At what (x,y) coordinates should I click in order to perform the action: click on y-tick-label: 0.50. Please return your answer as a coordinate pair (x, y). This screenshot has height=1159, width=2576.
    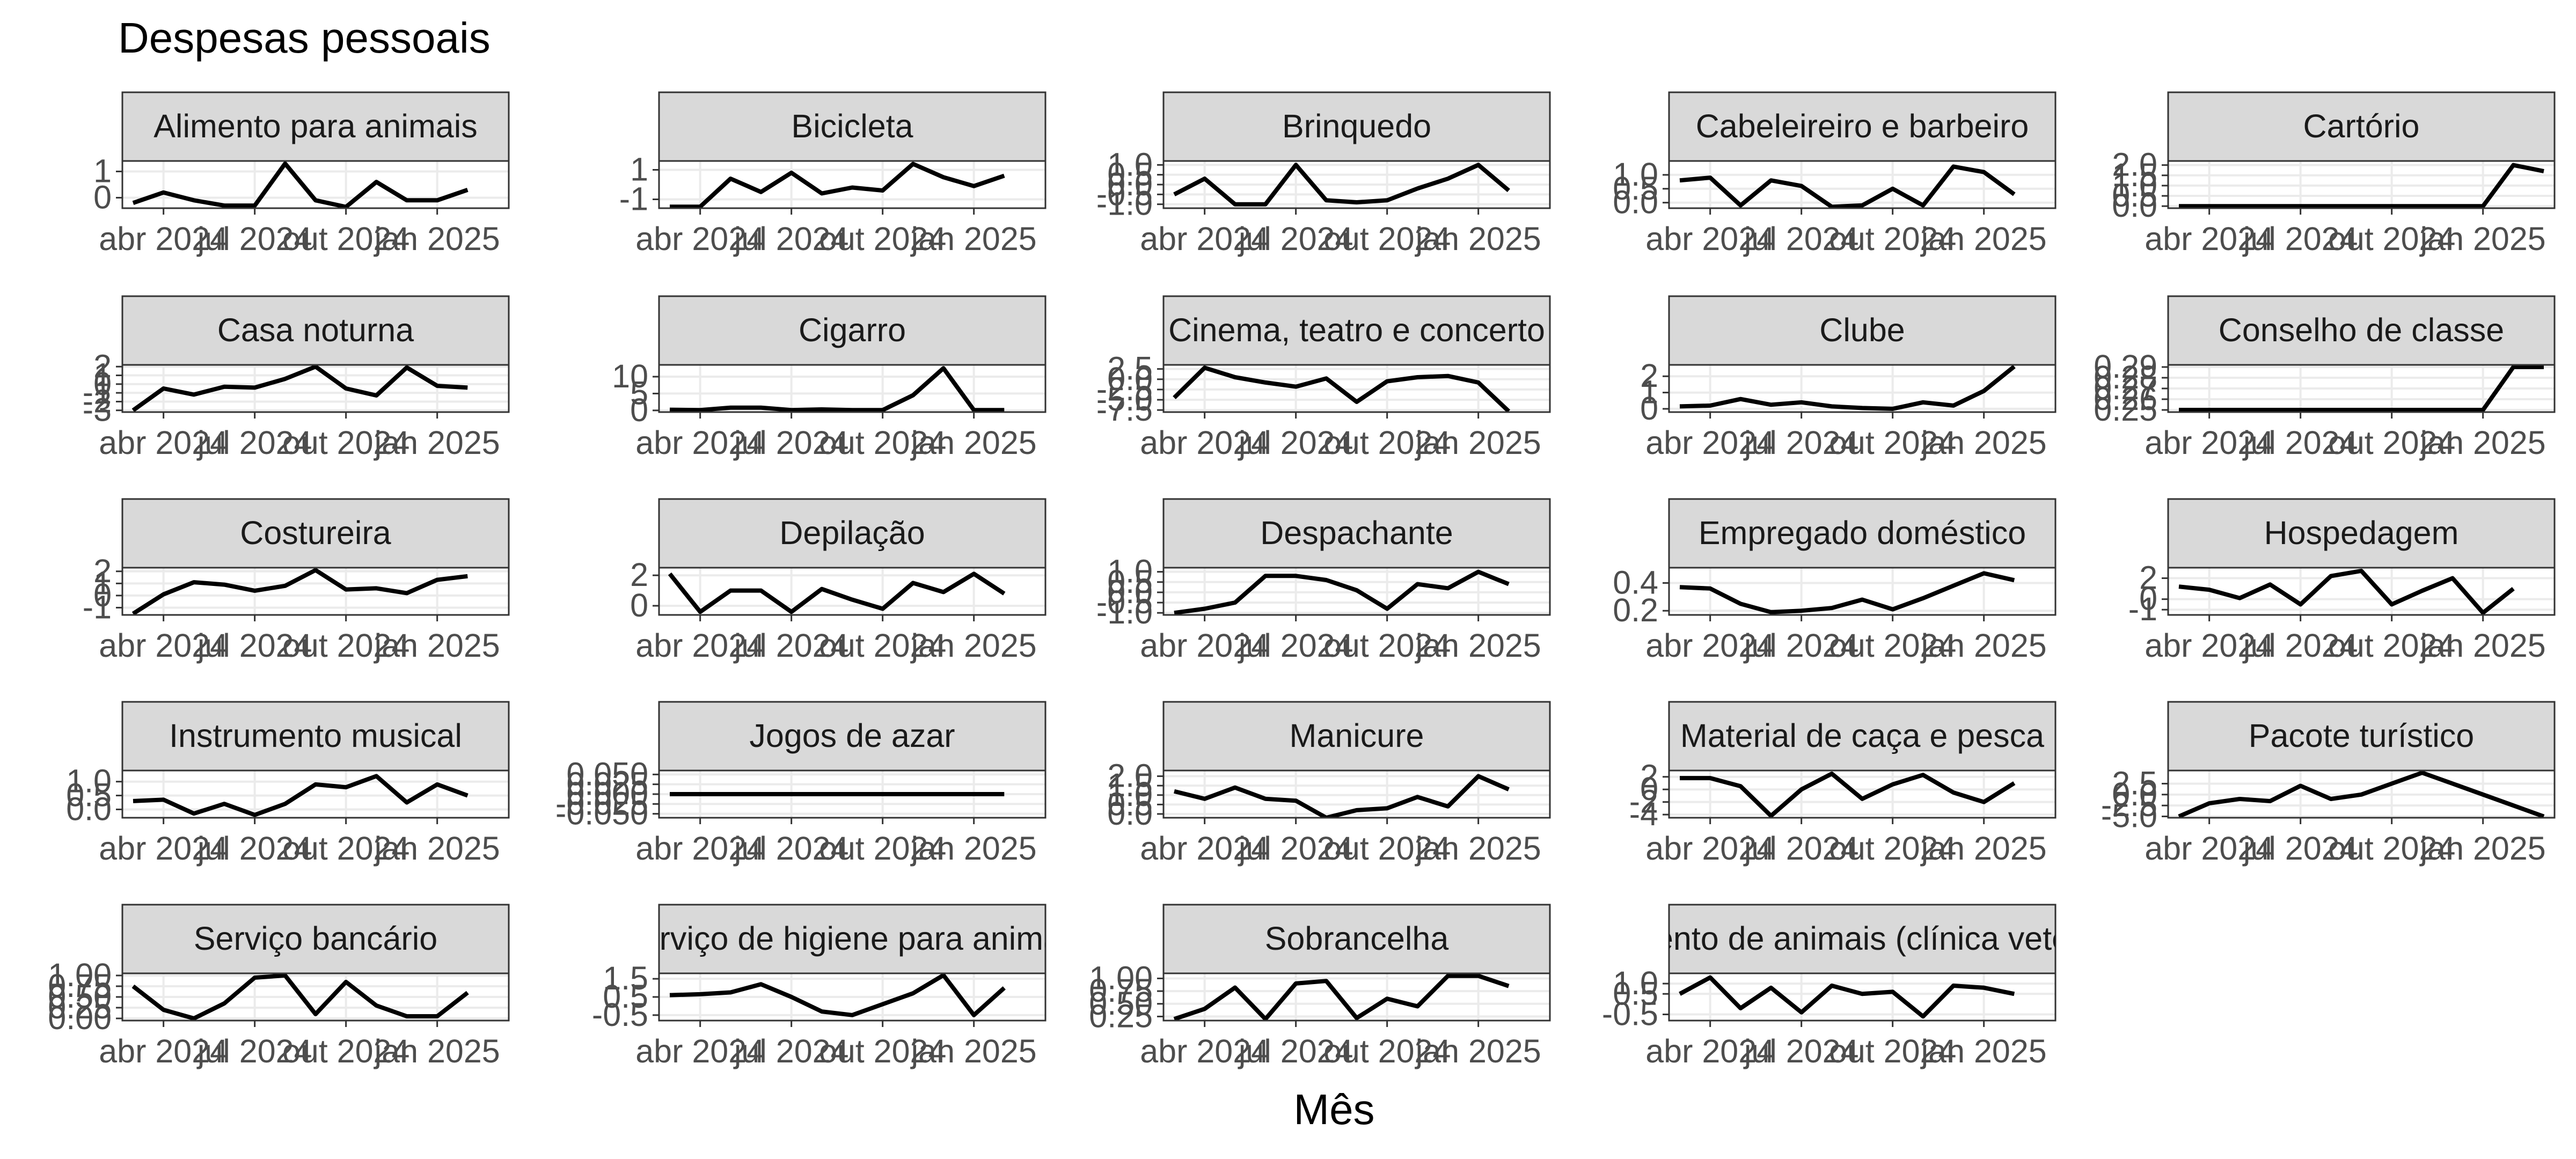
    Looking at the image, I should click on (1121, 1004).